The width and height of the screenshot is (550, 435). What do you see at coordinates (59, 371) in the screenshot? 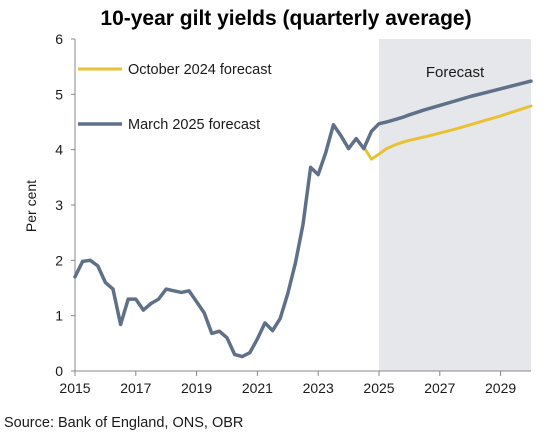
I see `y-tick-label: 0` at bounding box center [59, 371].